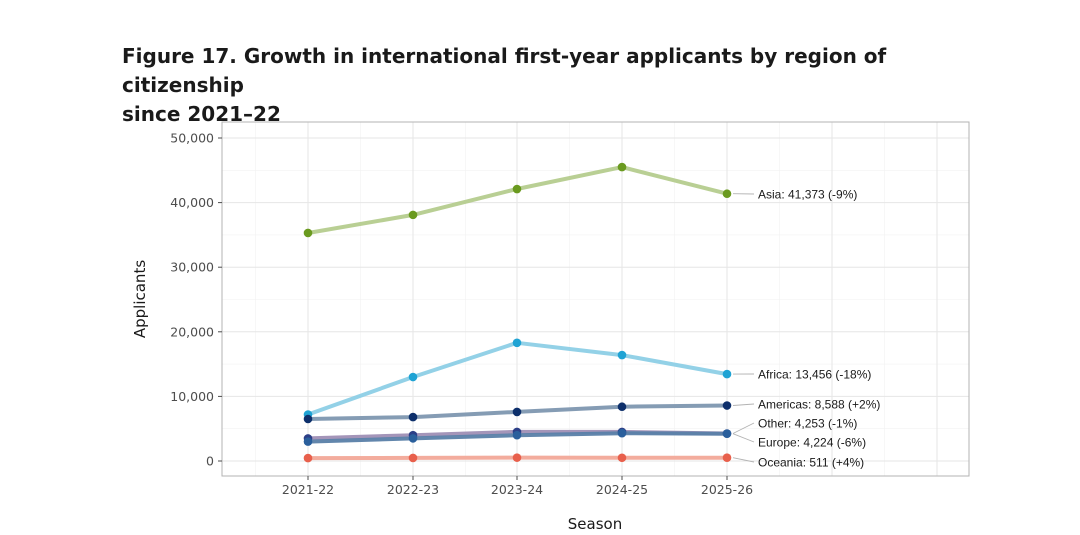  Describe the element at coordinates (743, 404) in the screenshot. I see `label-leader-americas` at that location.